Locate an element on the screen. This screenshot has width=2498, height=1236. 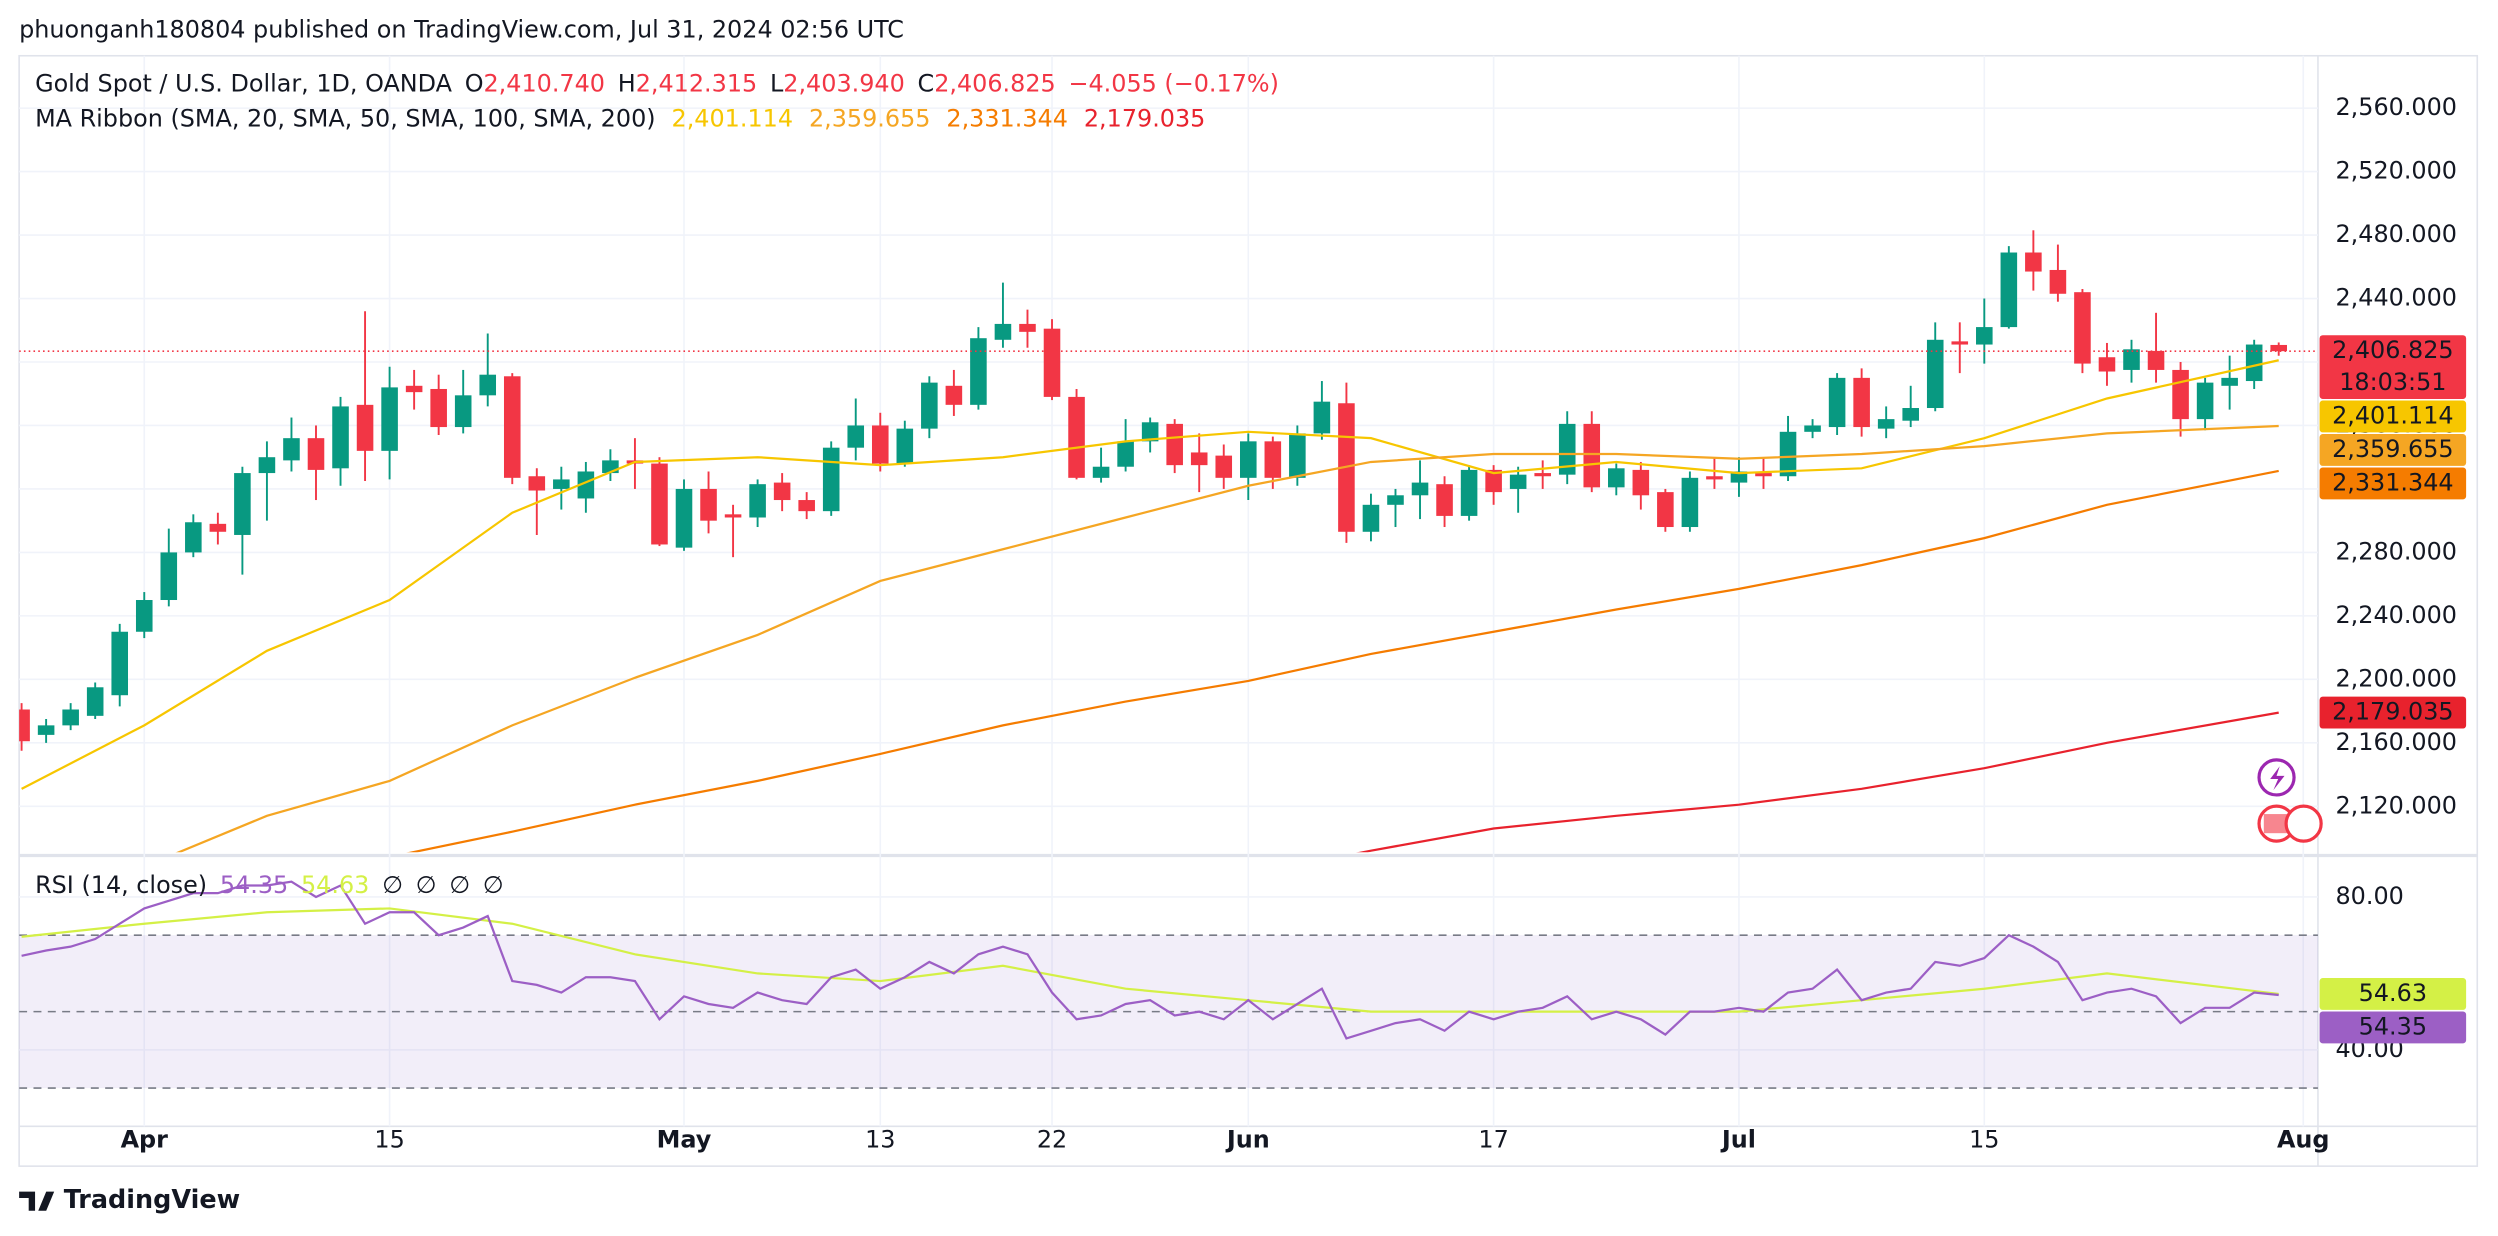
ohlc-value: 2,412.315 is located at coordinates (697, 83).